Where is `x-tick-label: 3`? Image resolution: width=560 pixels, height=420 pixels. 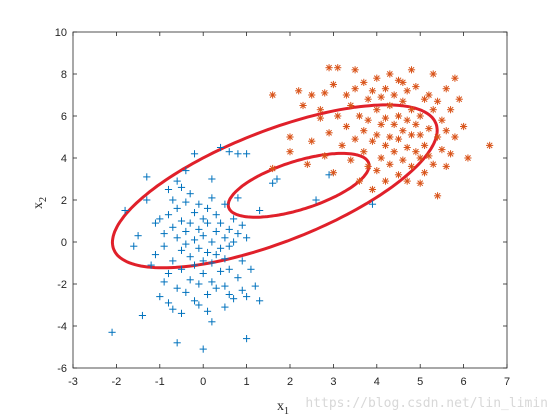 x-tick-label: 3 is located at coordinates (333, 382).